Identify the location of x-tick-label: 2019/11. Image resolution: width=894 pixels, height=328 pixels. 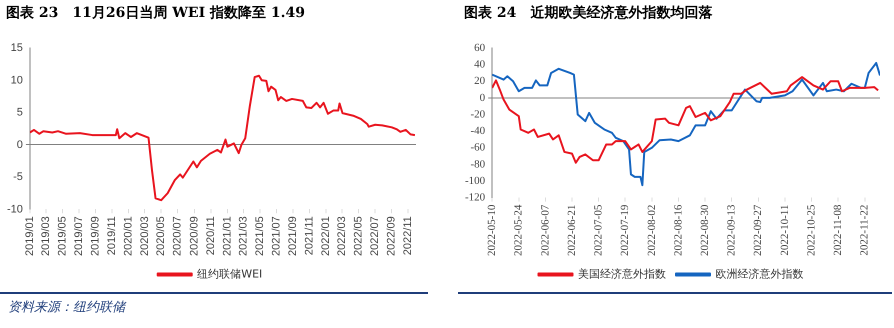
(112, 236).